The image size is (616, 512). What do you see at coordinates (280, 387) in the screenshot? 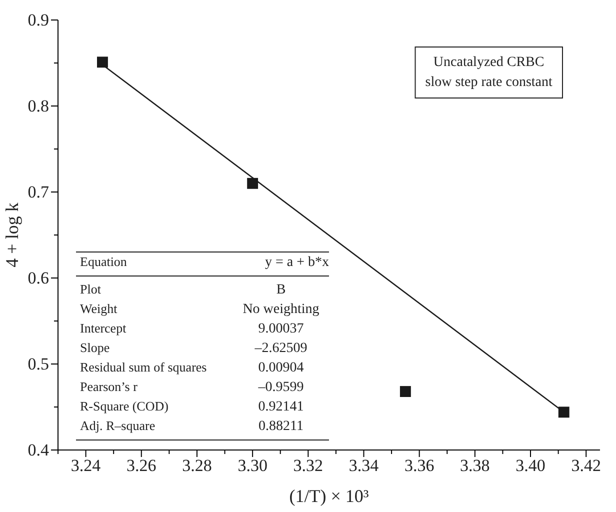
I see `annotation: –0.9599` at bounding box center [280, 387].